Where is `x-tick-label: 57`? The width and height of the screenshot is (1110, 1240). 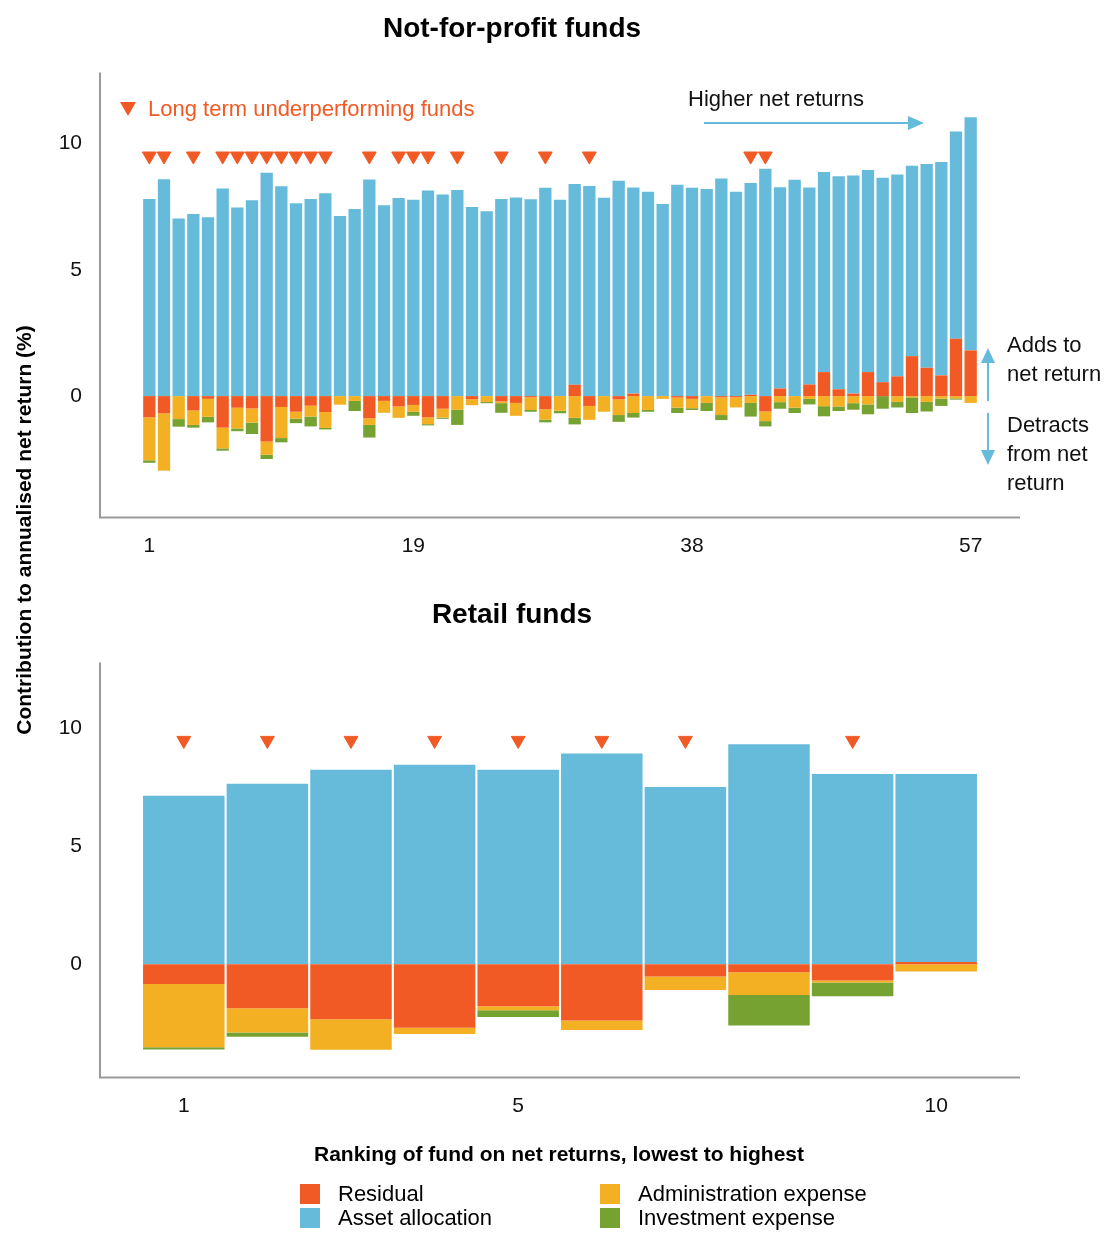 x-tick-label: 57 is located at coordinates (970, 544).